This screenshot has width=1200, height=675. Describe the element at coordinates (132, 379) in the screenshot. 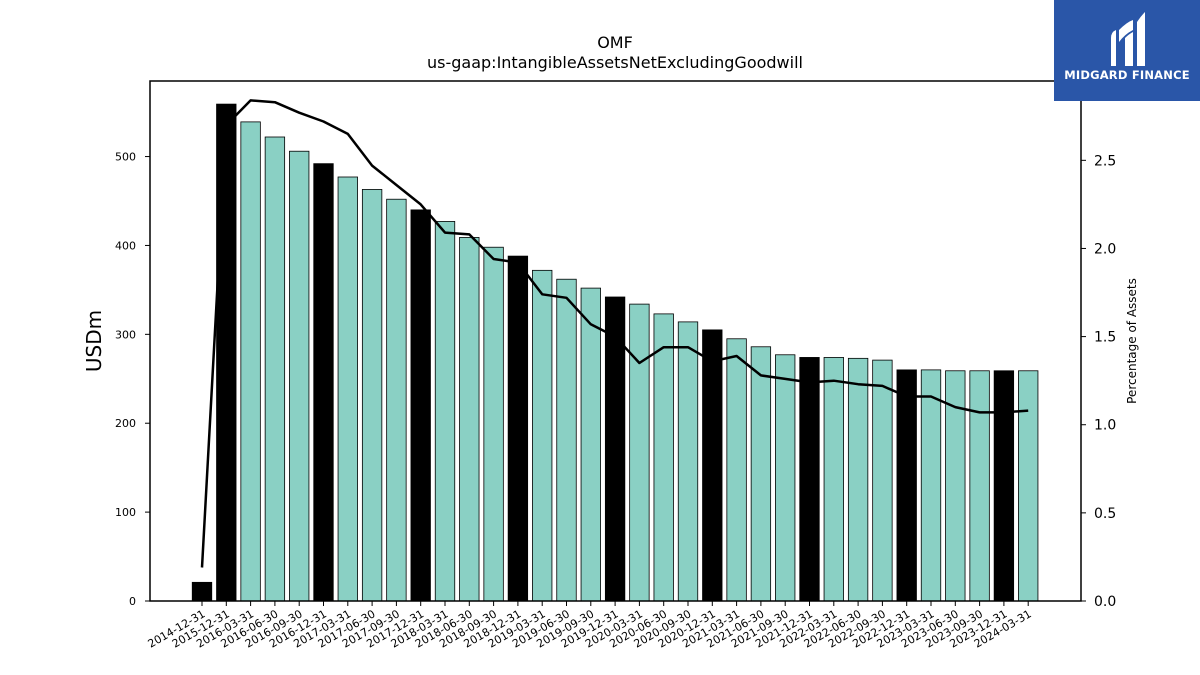

I see `left-axis-ticks: 0 100 200 300 400 500` at that location.